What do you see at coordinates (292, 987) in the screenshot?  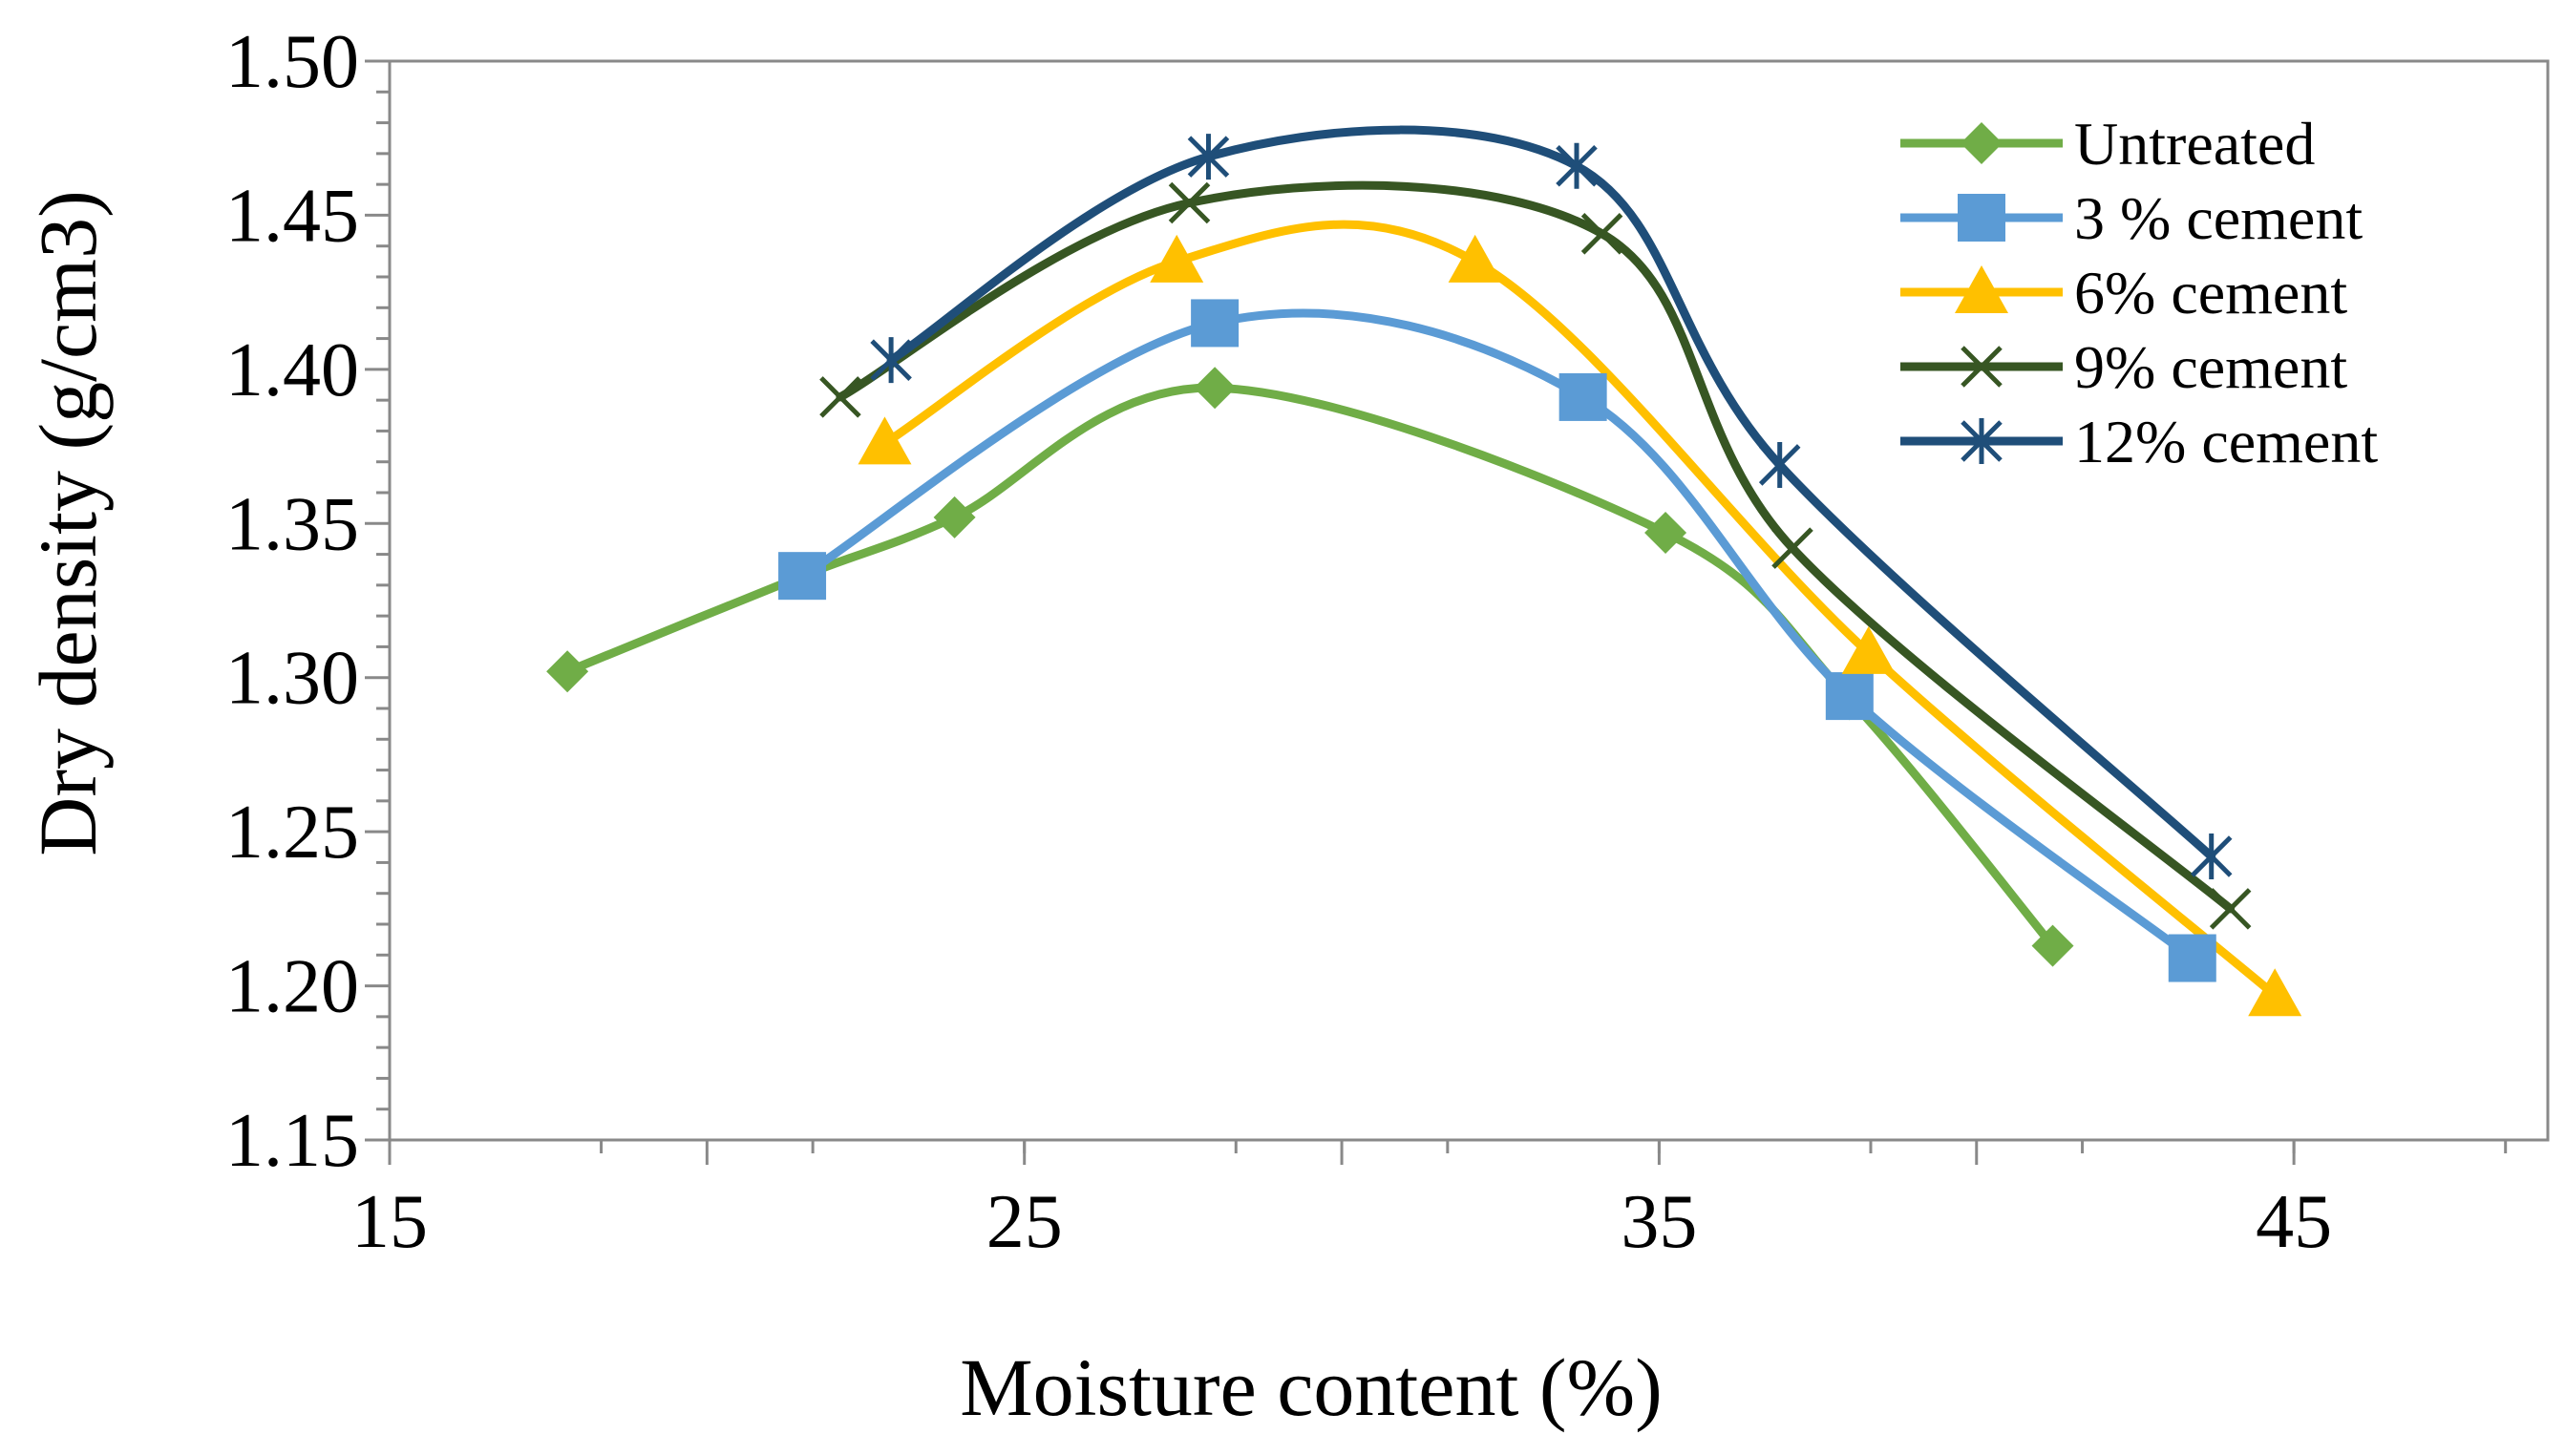 I see `y-tick-label: 1.20` at bounding box center [292, 987].